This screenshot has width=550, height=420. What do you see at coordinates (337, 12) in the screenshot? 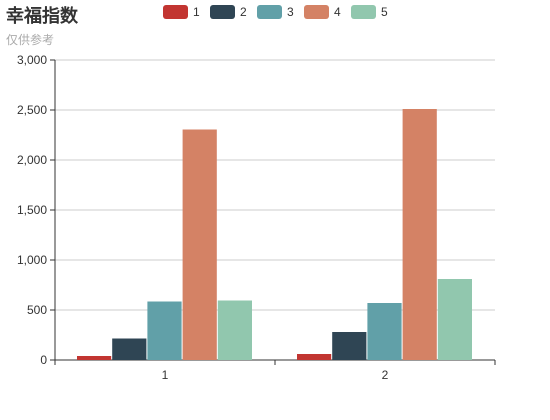
I see `legend-label-4: 4` at bounding box center [337, 12].